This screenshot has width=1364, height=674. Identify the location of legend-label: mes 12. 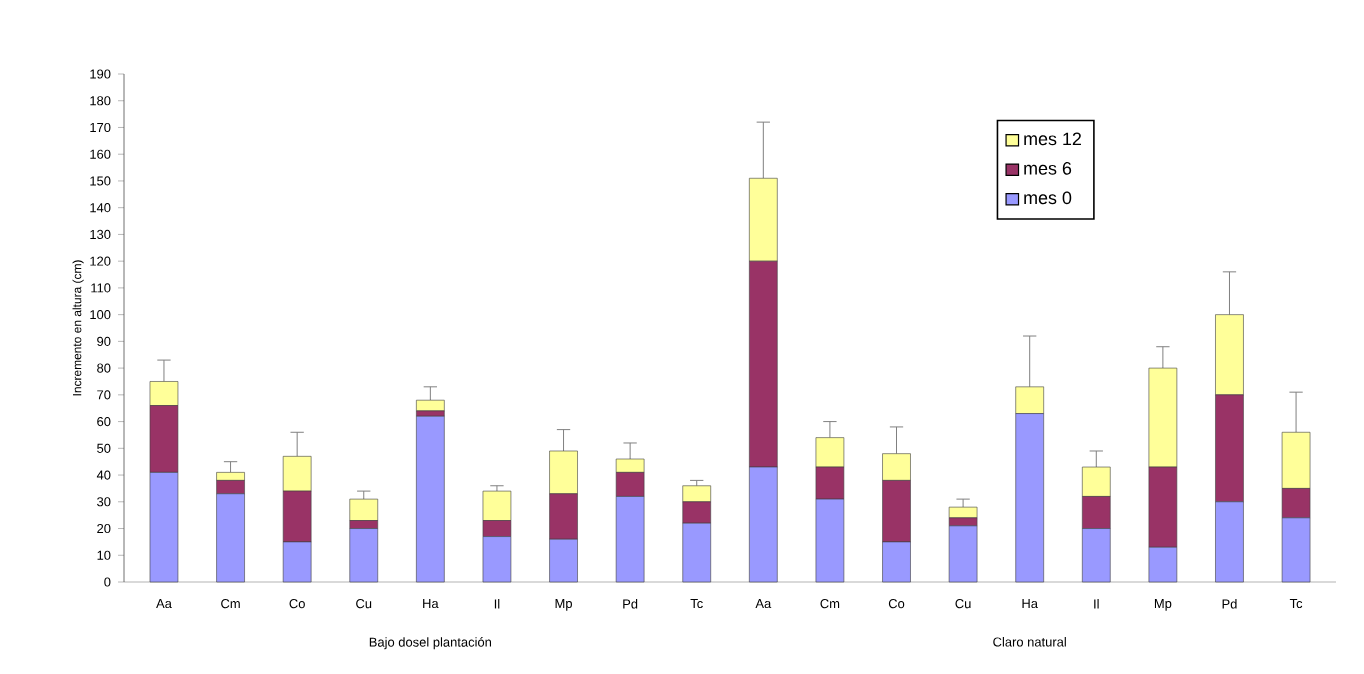
(1052, 139).